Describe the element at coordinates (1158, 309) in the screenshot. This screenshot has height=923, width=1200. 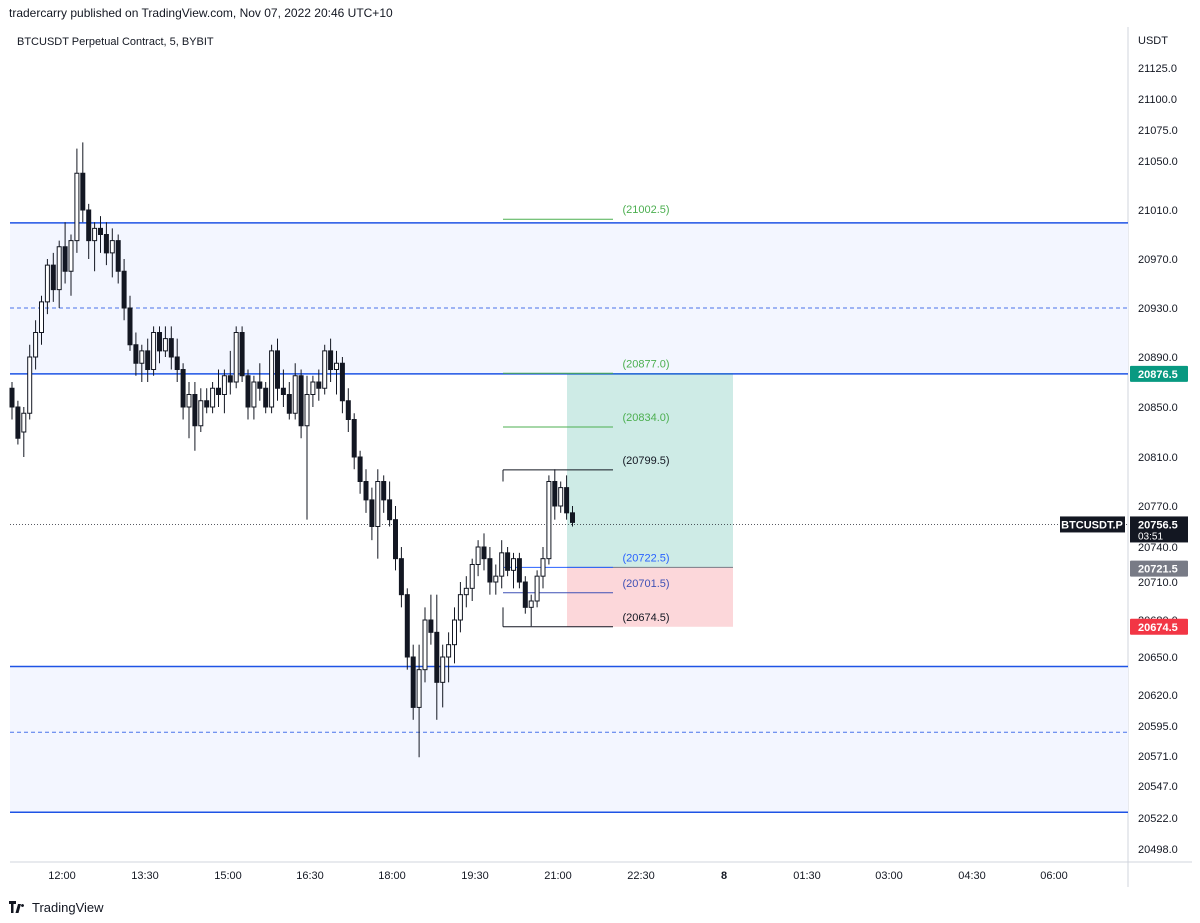
I see `y-tick-label-6: 20930.0` at that location.